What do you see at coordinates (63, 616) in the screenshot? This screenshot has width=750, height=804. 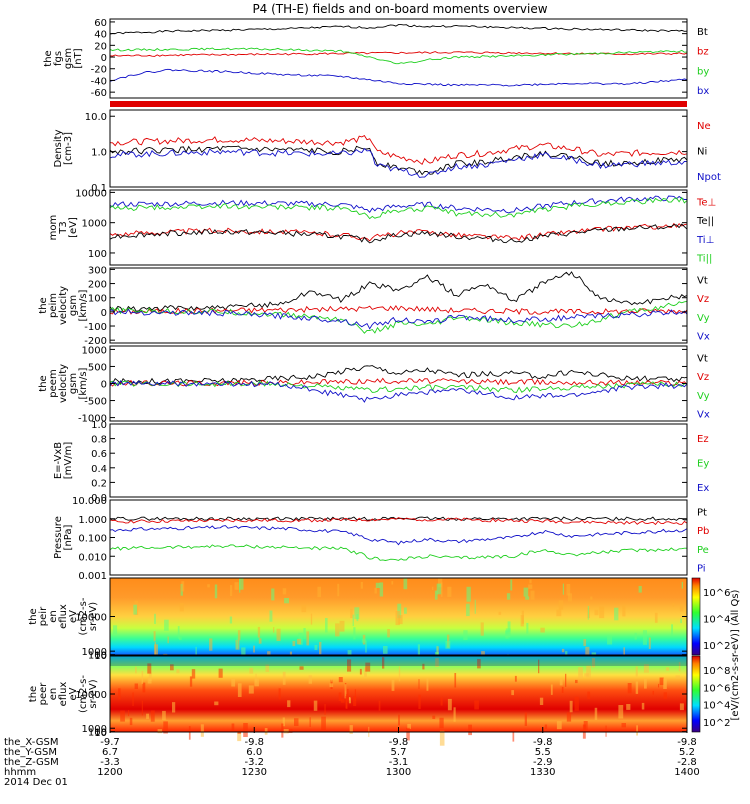 I see `y-axis-label: eflux` at bounding box center [63, 616].